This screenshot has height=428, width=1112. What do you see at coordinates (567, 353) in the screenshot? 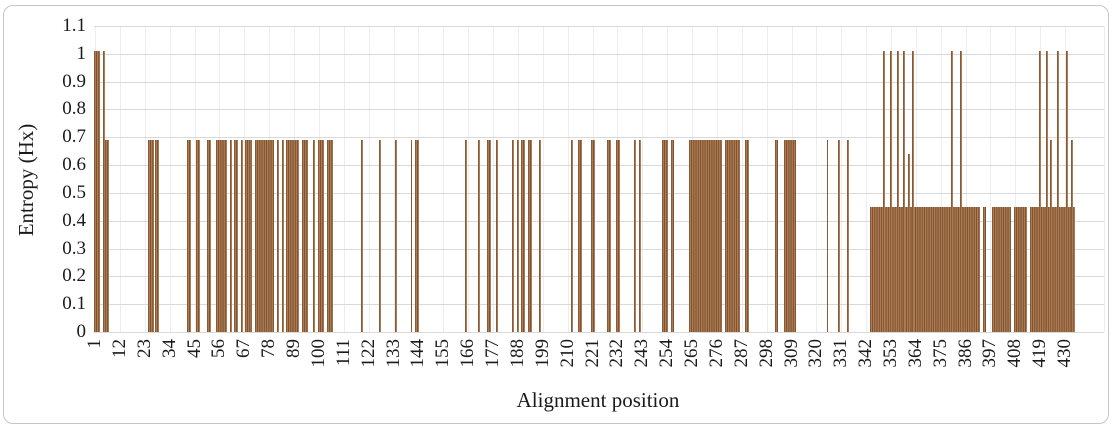
I see `x-tick-label: 210` at bounding box center [567, 353].